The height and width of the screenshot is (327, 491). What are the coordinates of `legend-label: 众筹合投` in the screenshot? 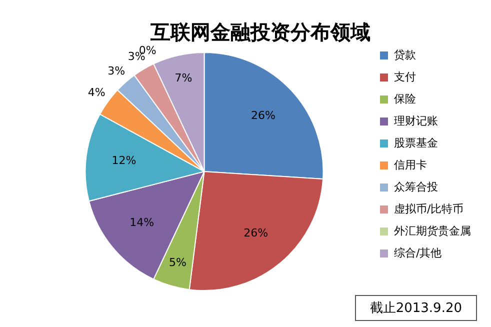 It's located at (416, 187).